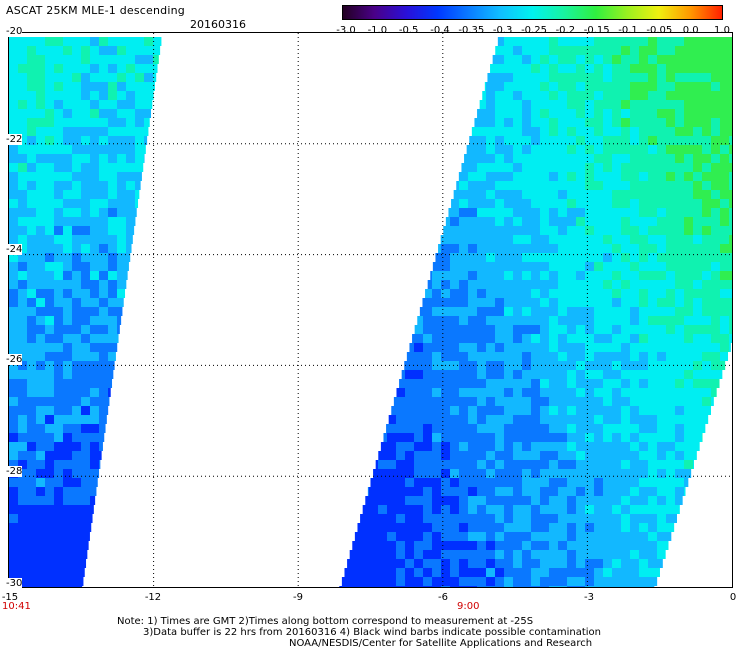 The height and width of the screenshot is (650, 740). Describe the element at coordinates (298, 597) in the screenshot. I see `lon-label-9: -9` at that location.